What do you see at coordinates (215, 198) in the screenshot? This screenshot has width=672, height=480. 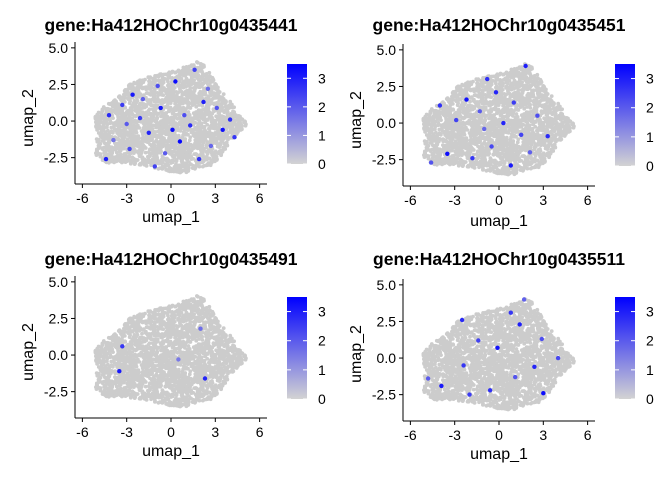 I see `x-tick-label: 3` at bounding box center [215, 198].